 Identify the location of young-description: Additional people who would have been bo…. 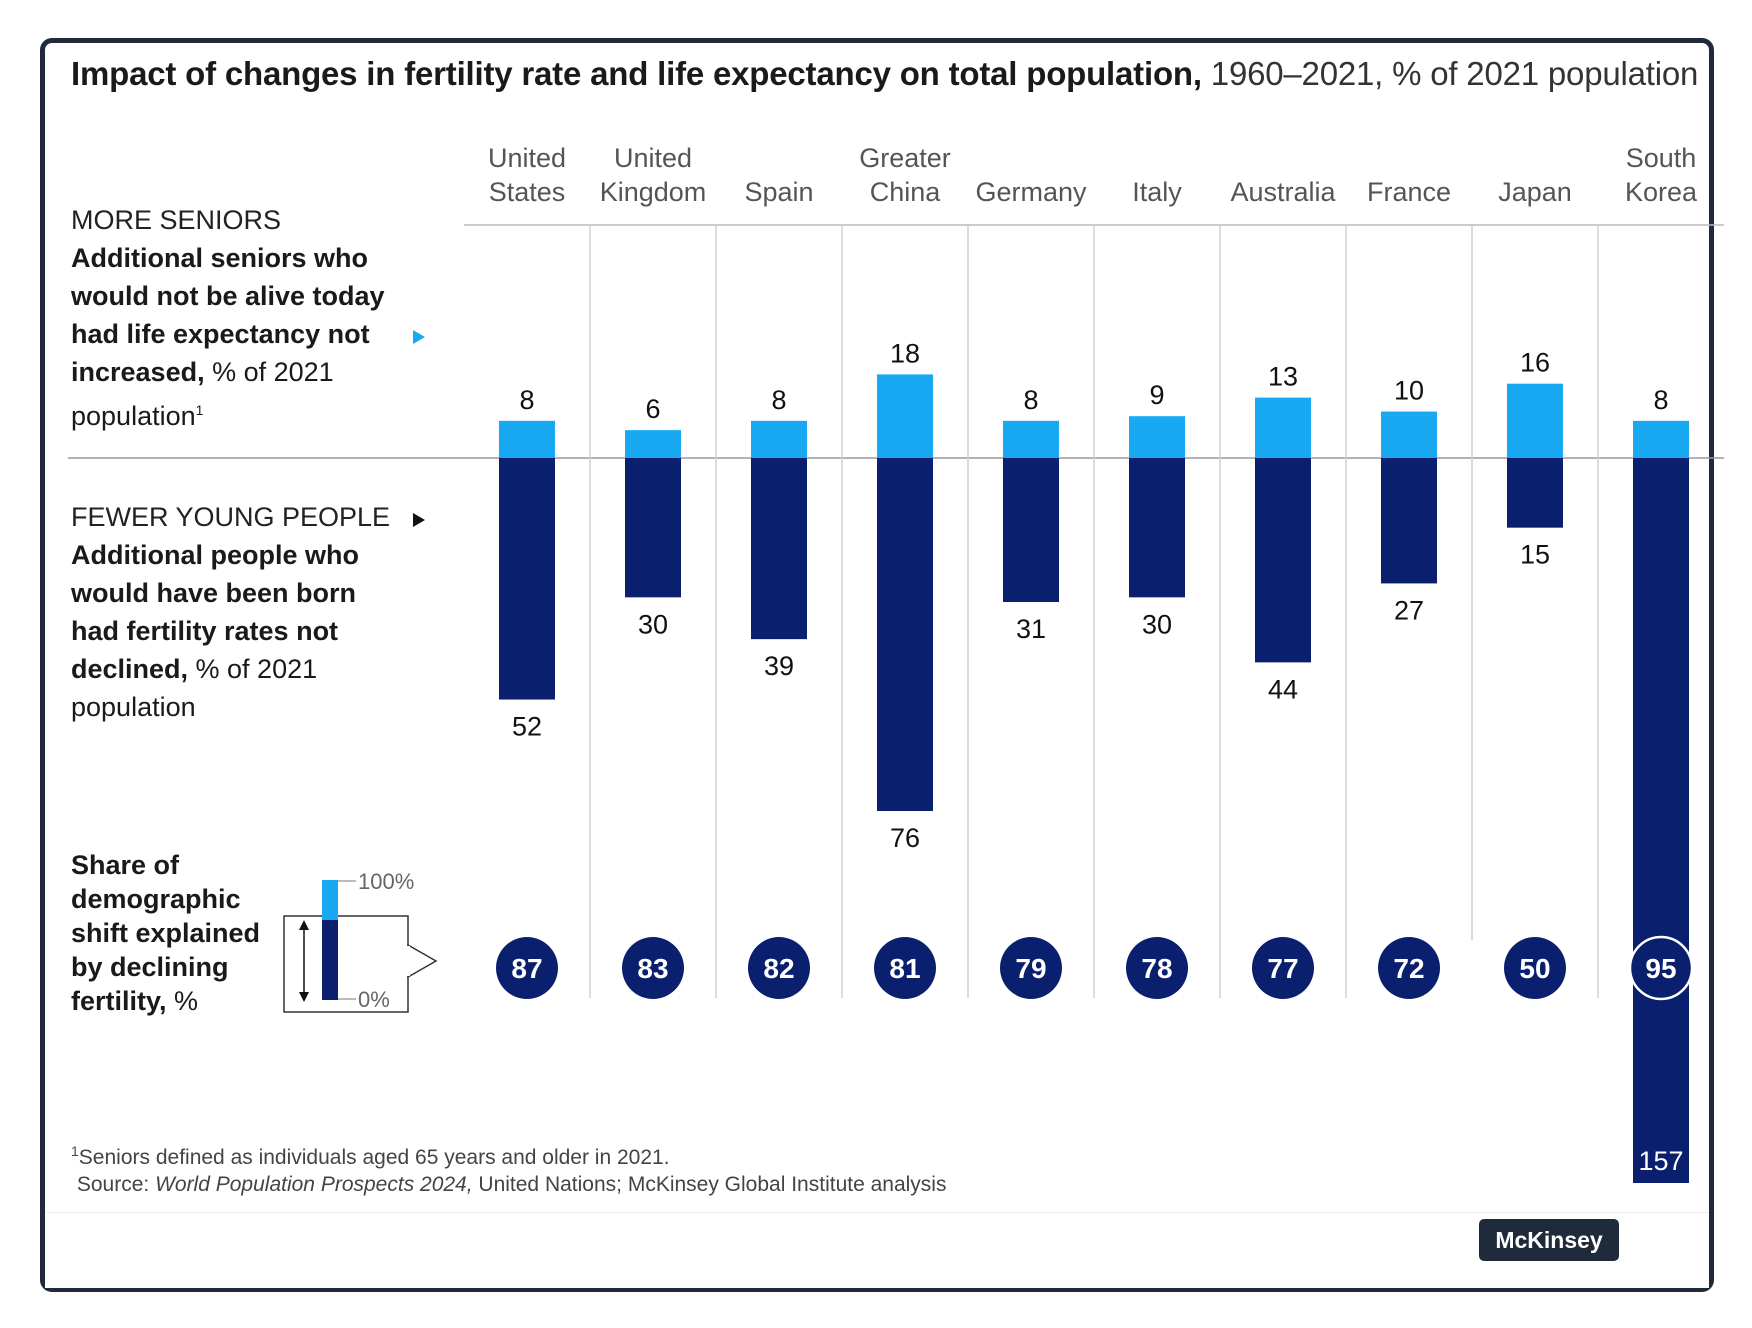
(215, 631).